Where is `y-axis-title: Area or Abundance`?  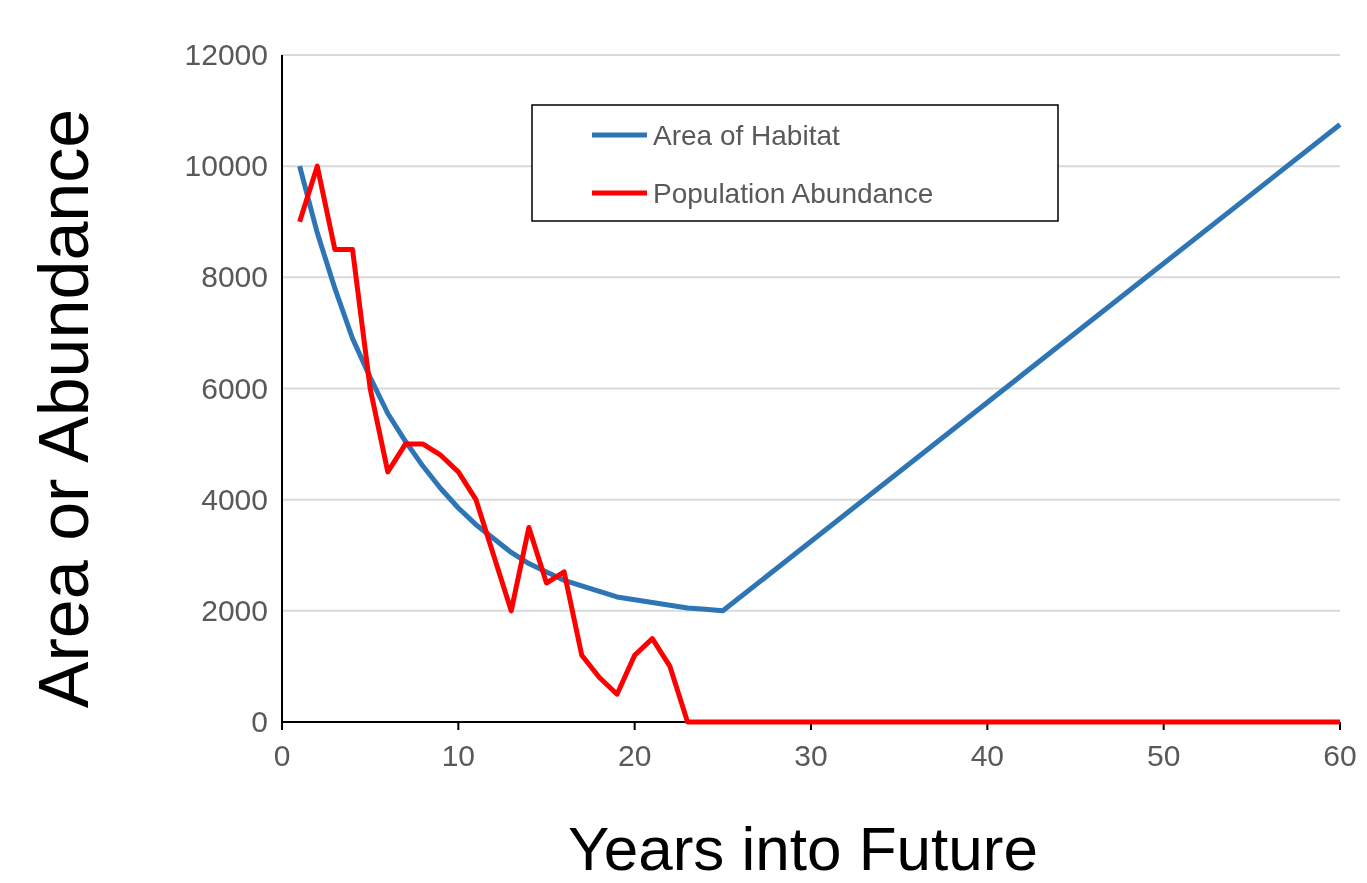 y-axis-title: Area or Abundance is located at coordinates (64, 408).